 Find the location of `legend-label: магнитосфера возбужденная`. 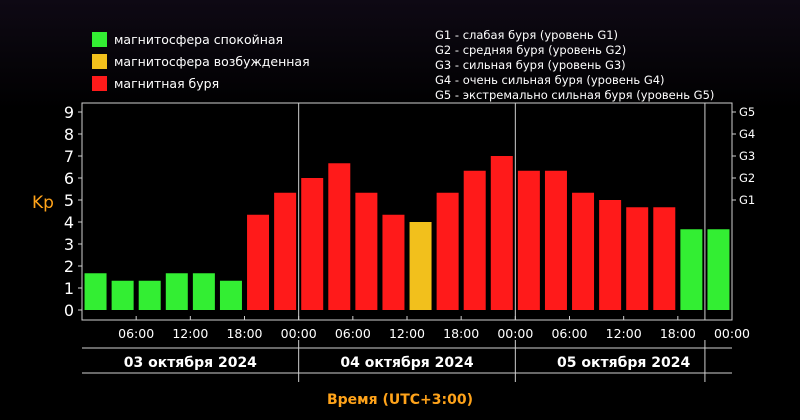

legend-label: магнитосфера возбужденная is located at coordinates (212, 61).